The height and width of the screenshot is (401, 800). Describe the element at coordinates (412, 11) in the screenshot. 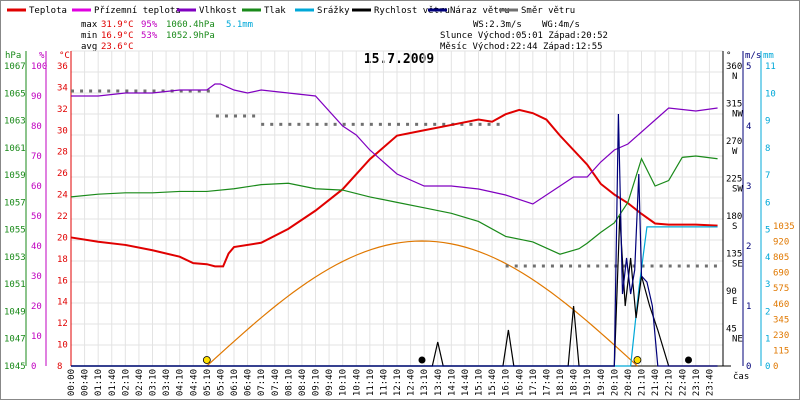

I see `legend-label: Rychlost větru` at that location.